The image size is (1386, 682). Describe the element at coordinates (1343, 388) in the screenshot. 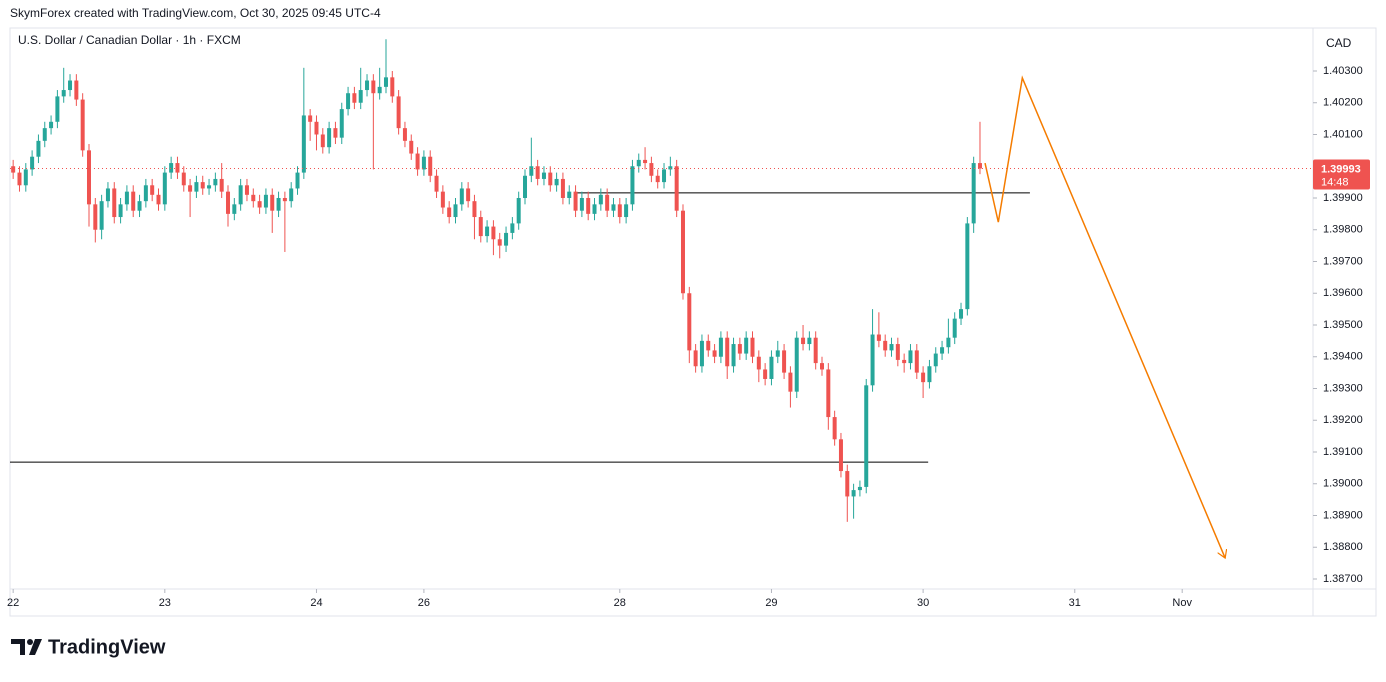

I see `y-tick-label: 1.39300` at that location.